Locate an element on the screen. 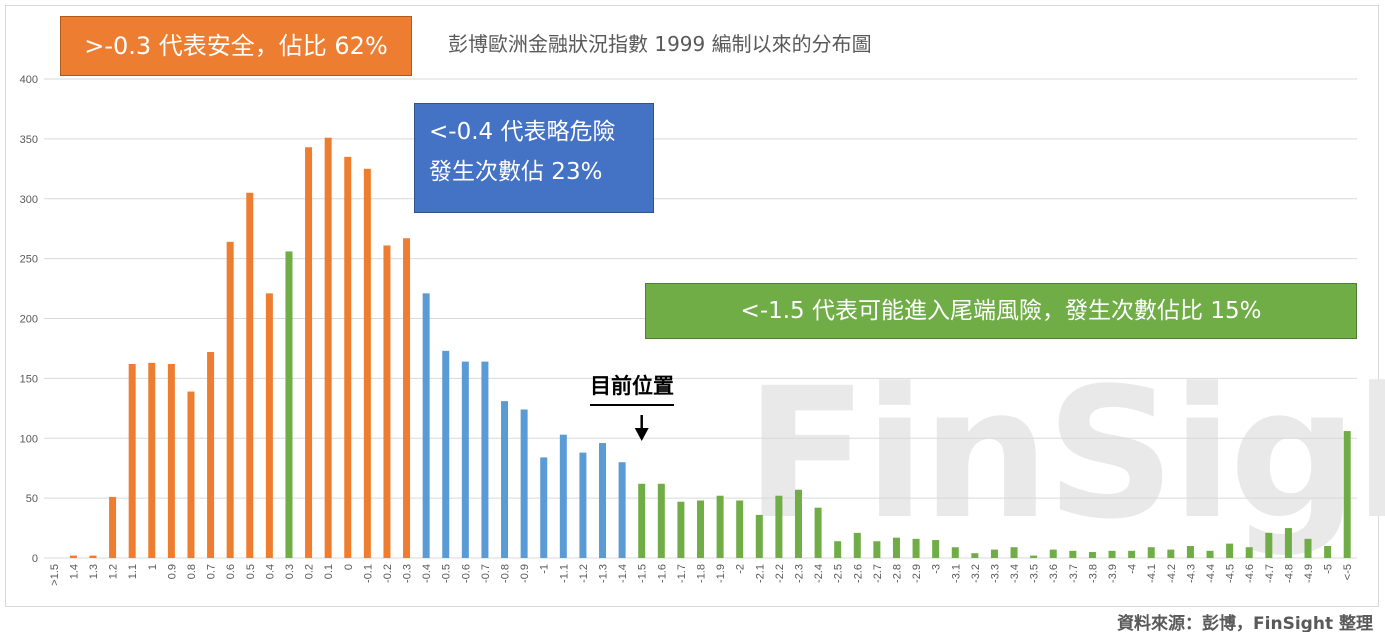 This screenshot has width=1385, height=632. x-tick-label: -0.2 is located at coordinates (388, 573).